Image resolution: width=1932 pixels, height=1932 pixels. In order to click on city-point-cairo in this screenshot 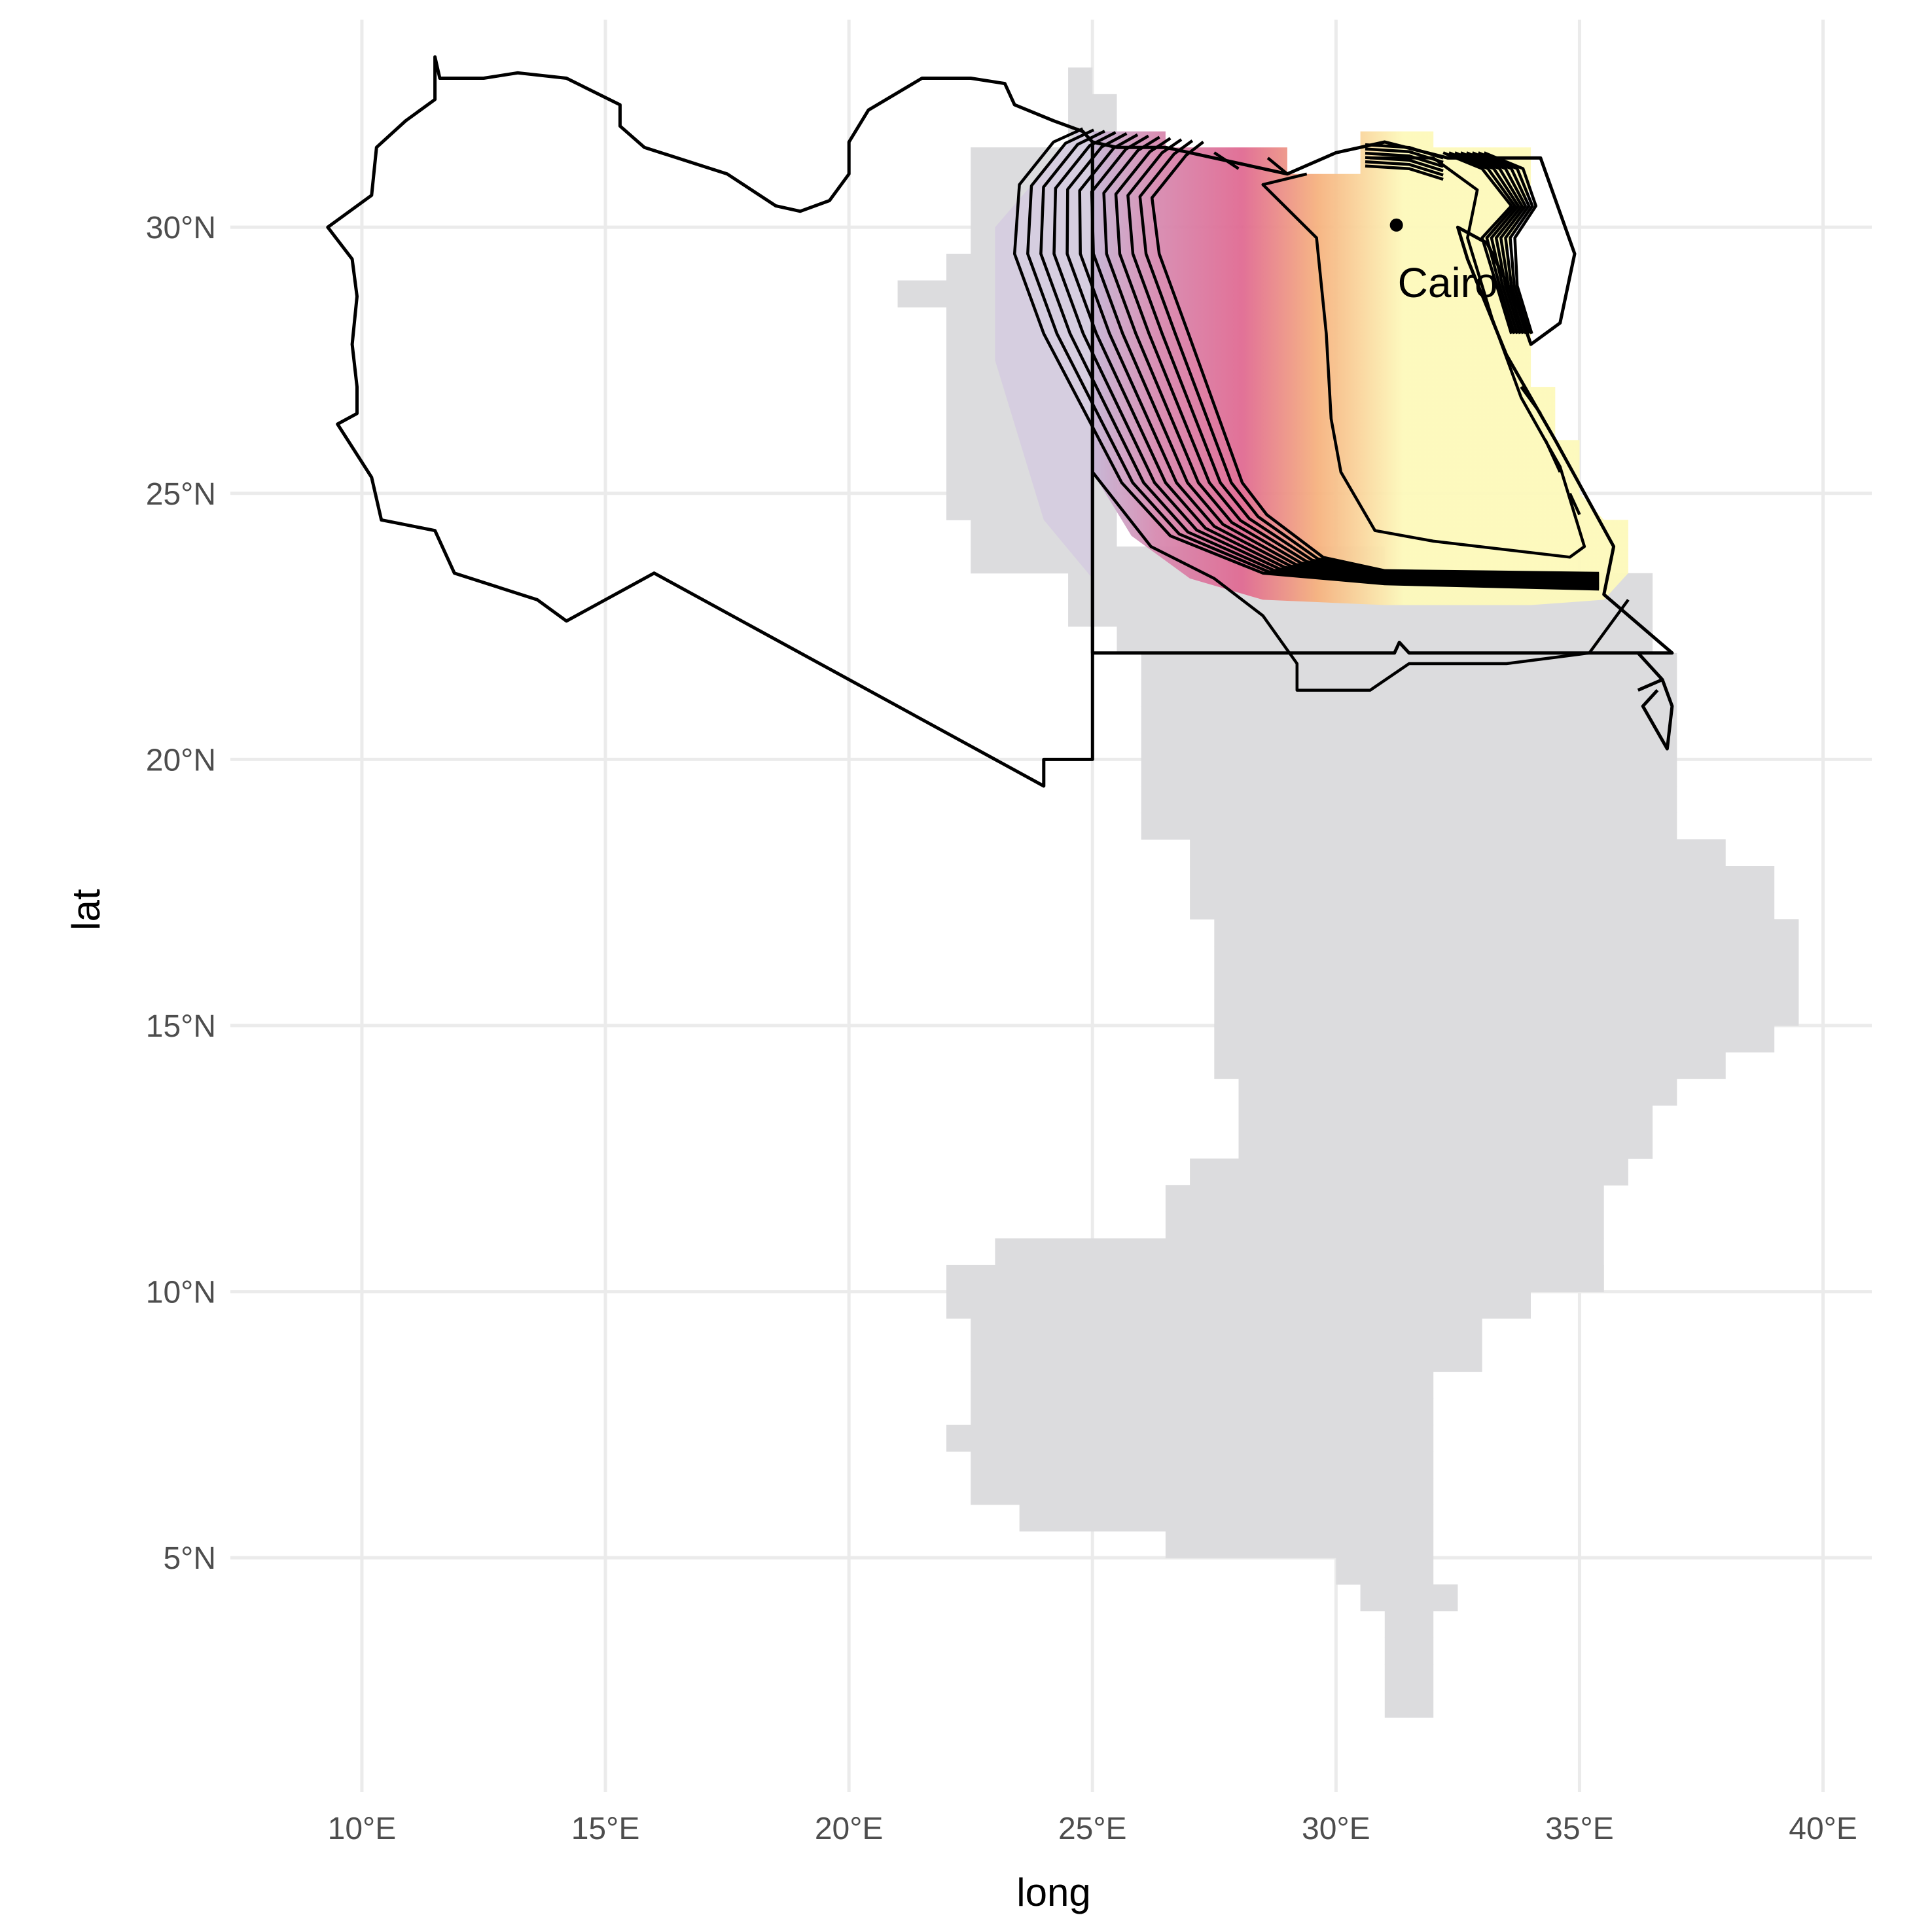, I will do `click(1396, 225)`.